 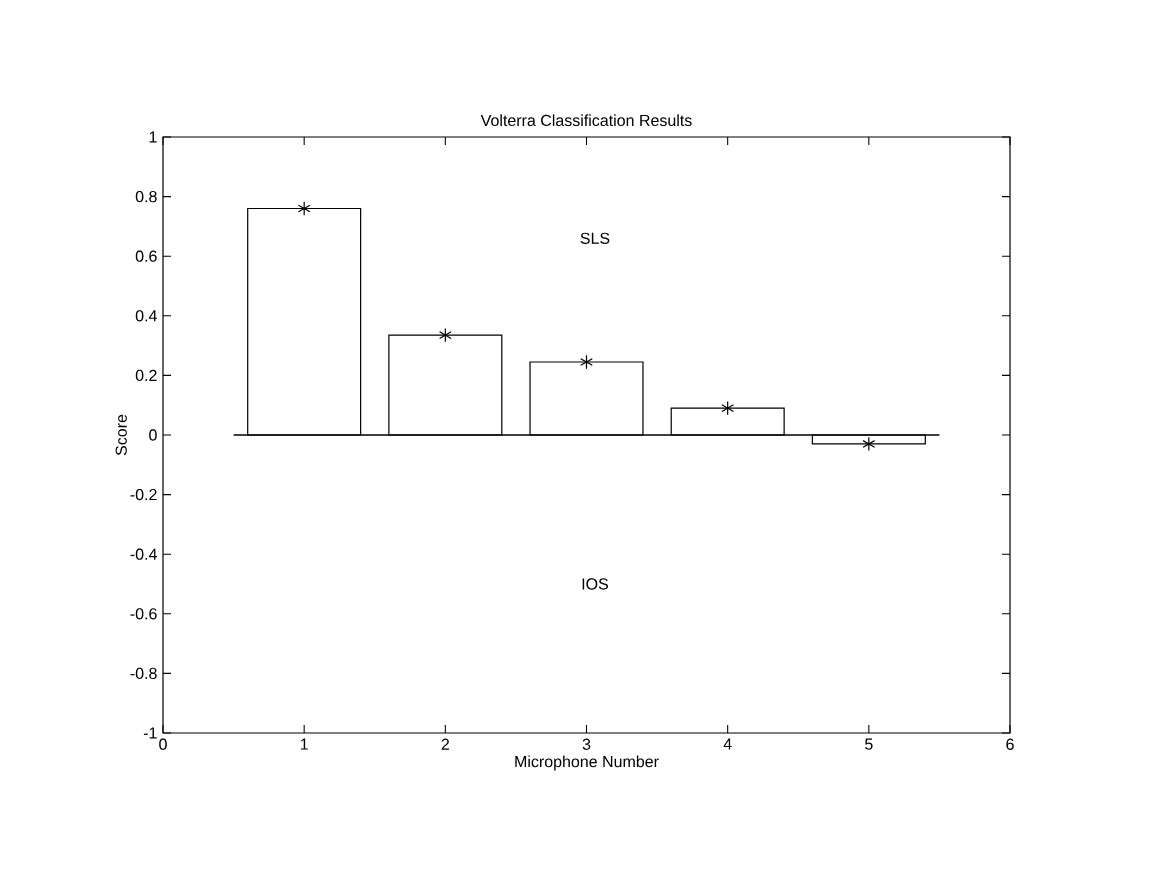 What do you see at coordinates (143, 554) in the screenshot?
I see `y-tick-label: -0.4` at bounding box center [143, 554].